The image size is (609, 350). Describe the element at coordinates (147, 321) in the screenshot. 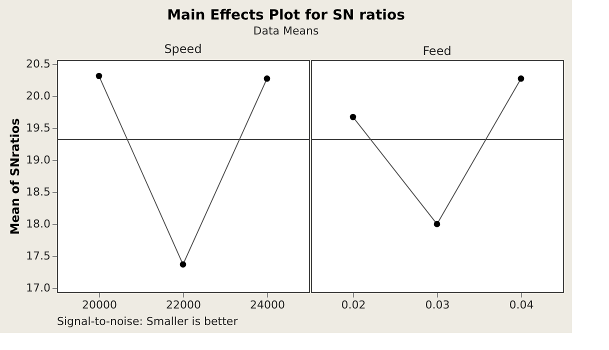

I see `text: Signal-to-noise: Smaller is better` at that location.